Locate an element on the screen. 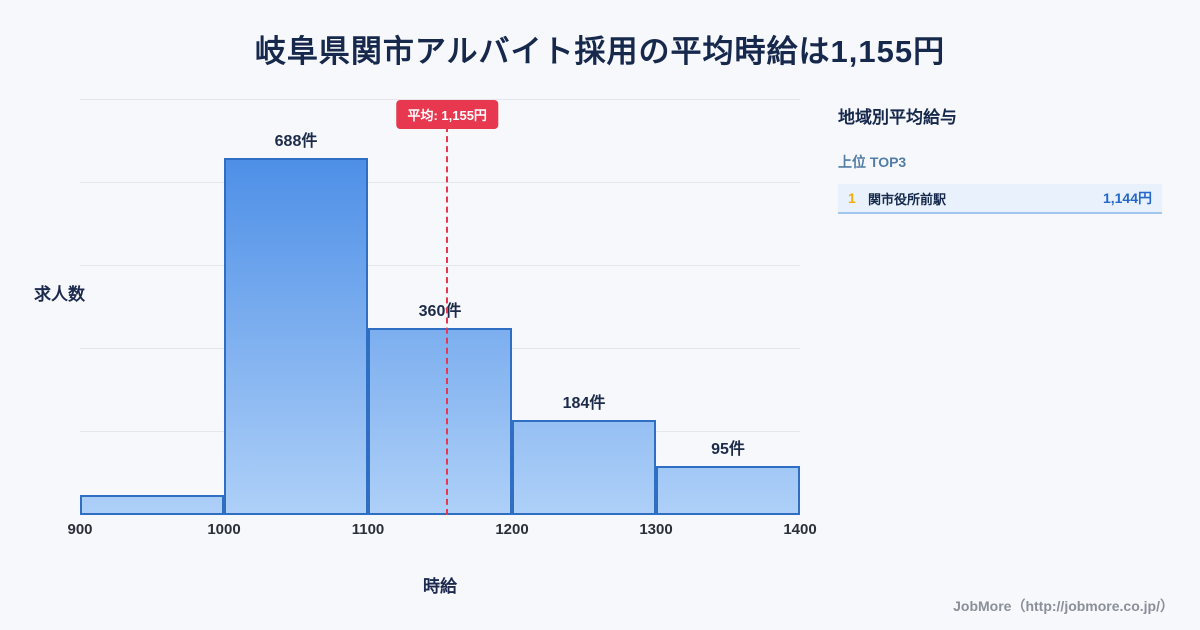  bar-value-label: 184件 is located at coordinates (584, 403).